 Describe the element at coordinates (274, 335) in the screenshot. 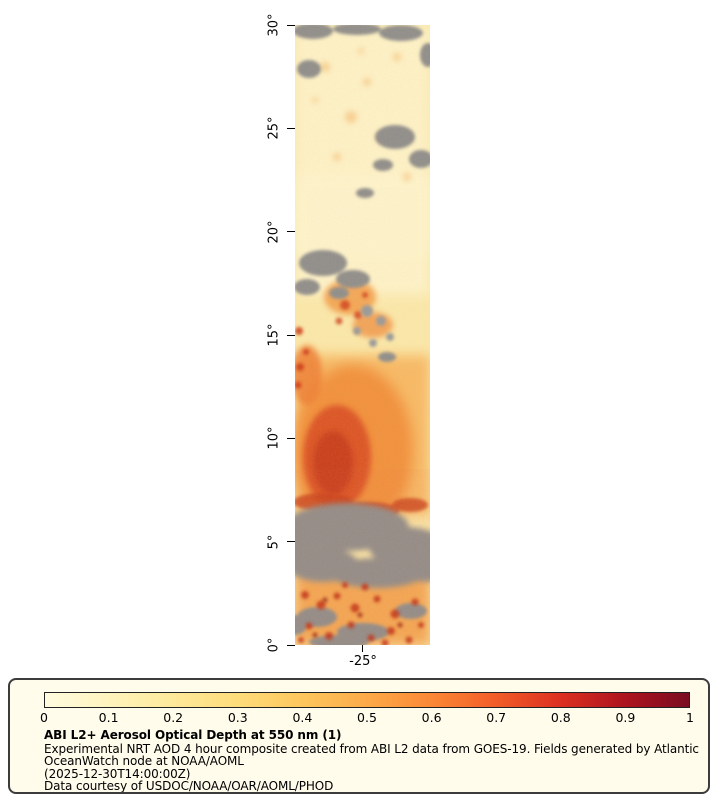

I see `lat-tick-label: 15°` at that location.